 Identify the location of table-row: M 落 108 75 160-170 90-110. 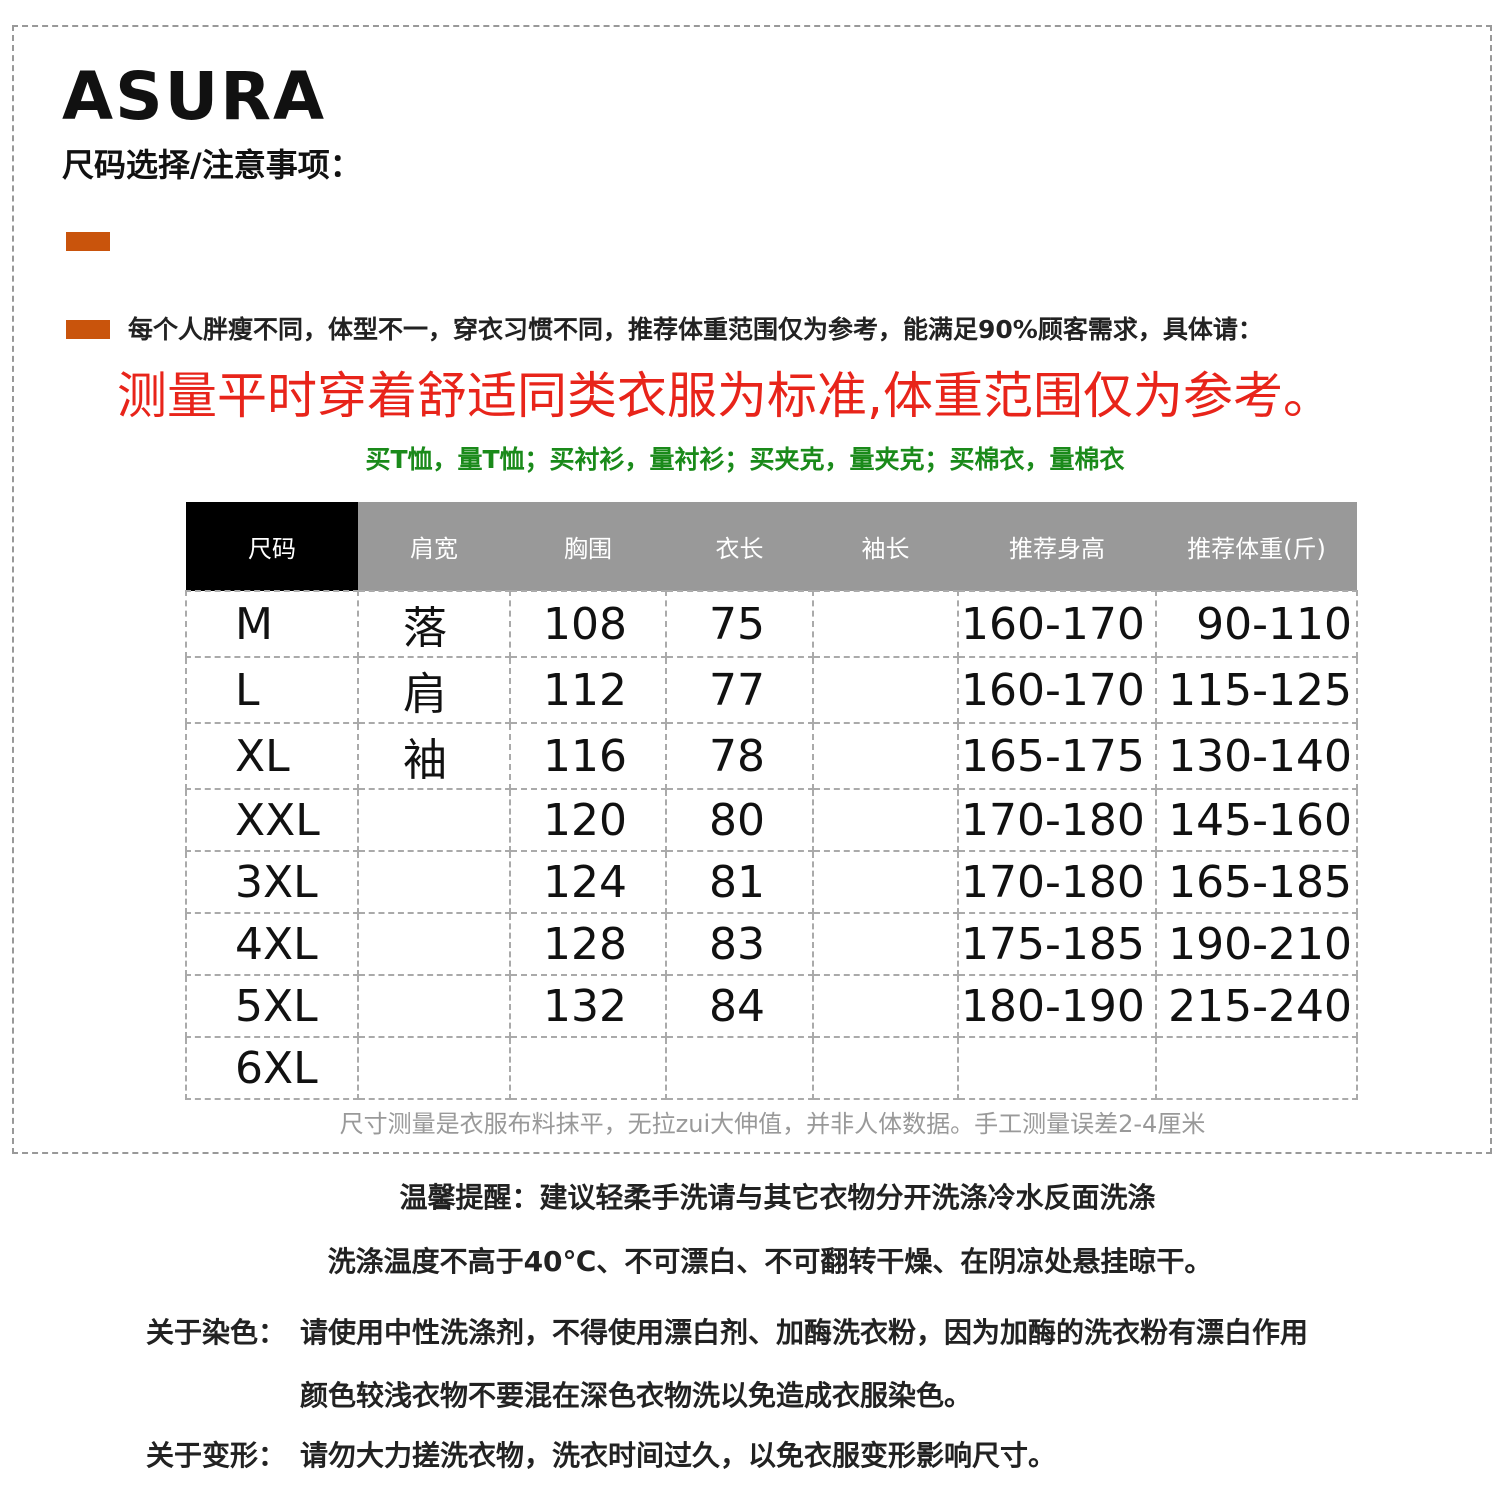
(771, 624).